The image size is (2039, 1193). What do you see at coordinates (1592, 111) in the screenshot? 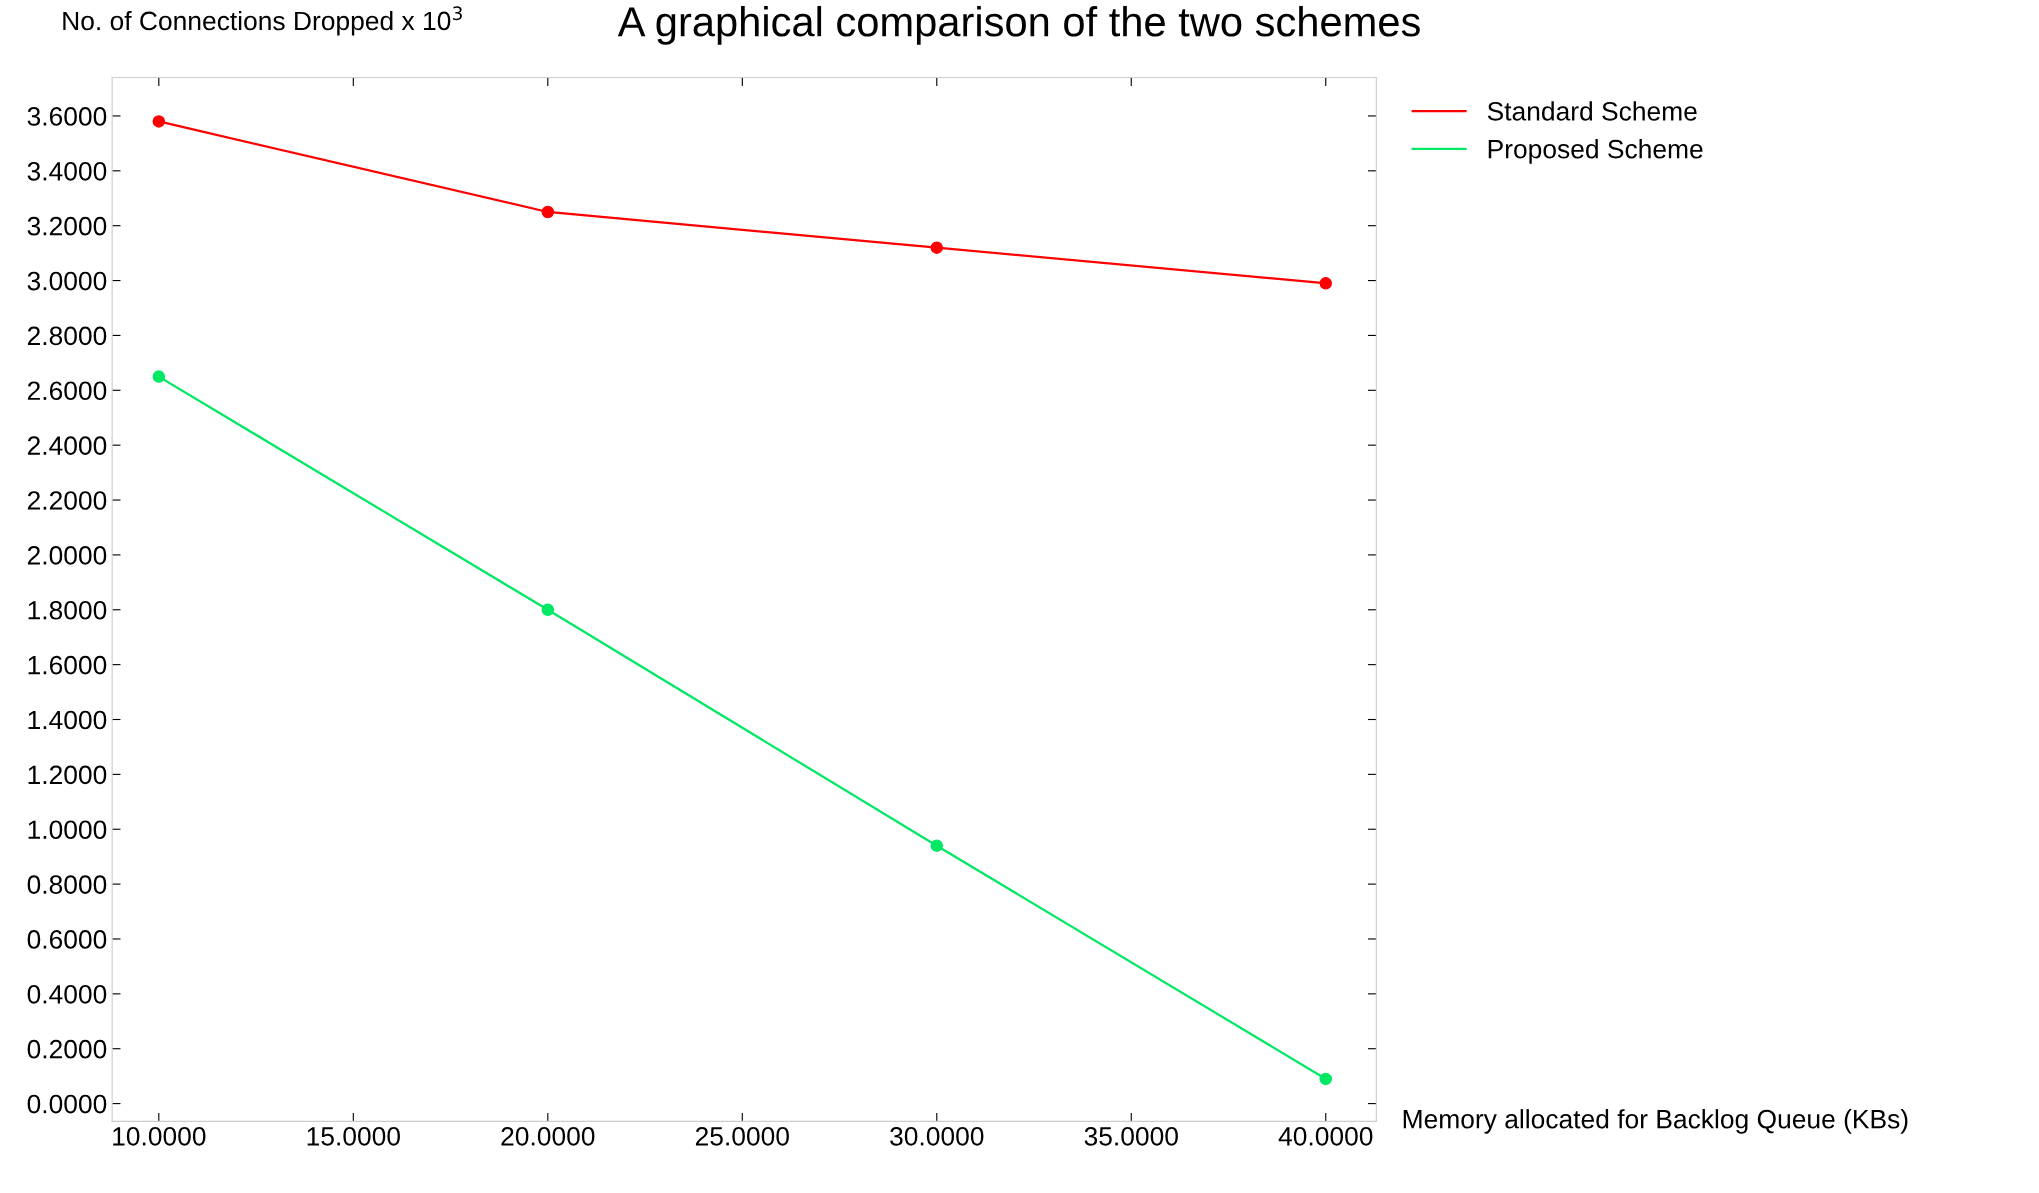
I see `legend-label: Standard Scheme` at bounding box center [1592, 111].